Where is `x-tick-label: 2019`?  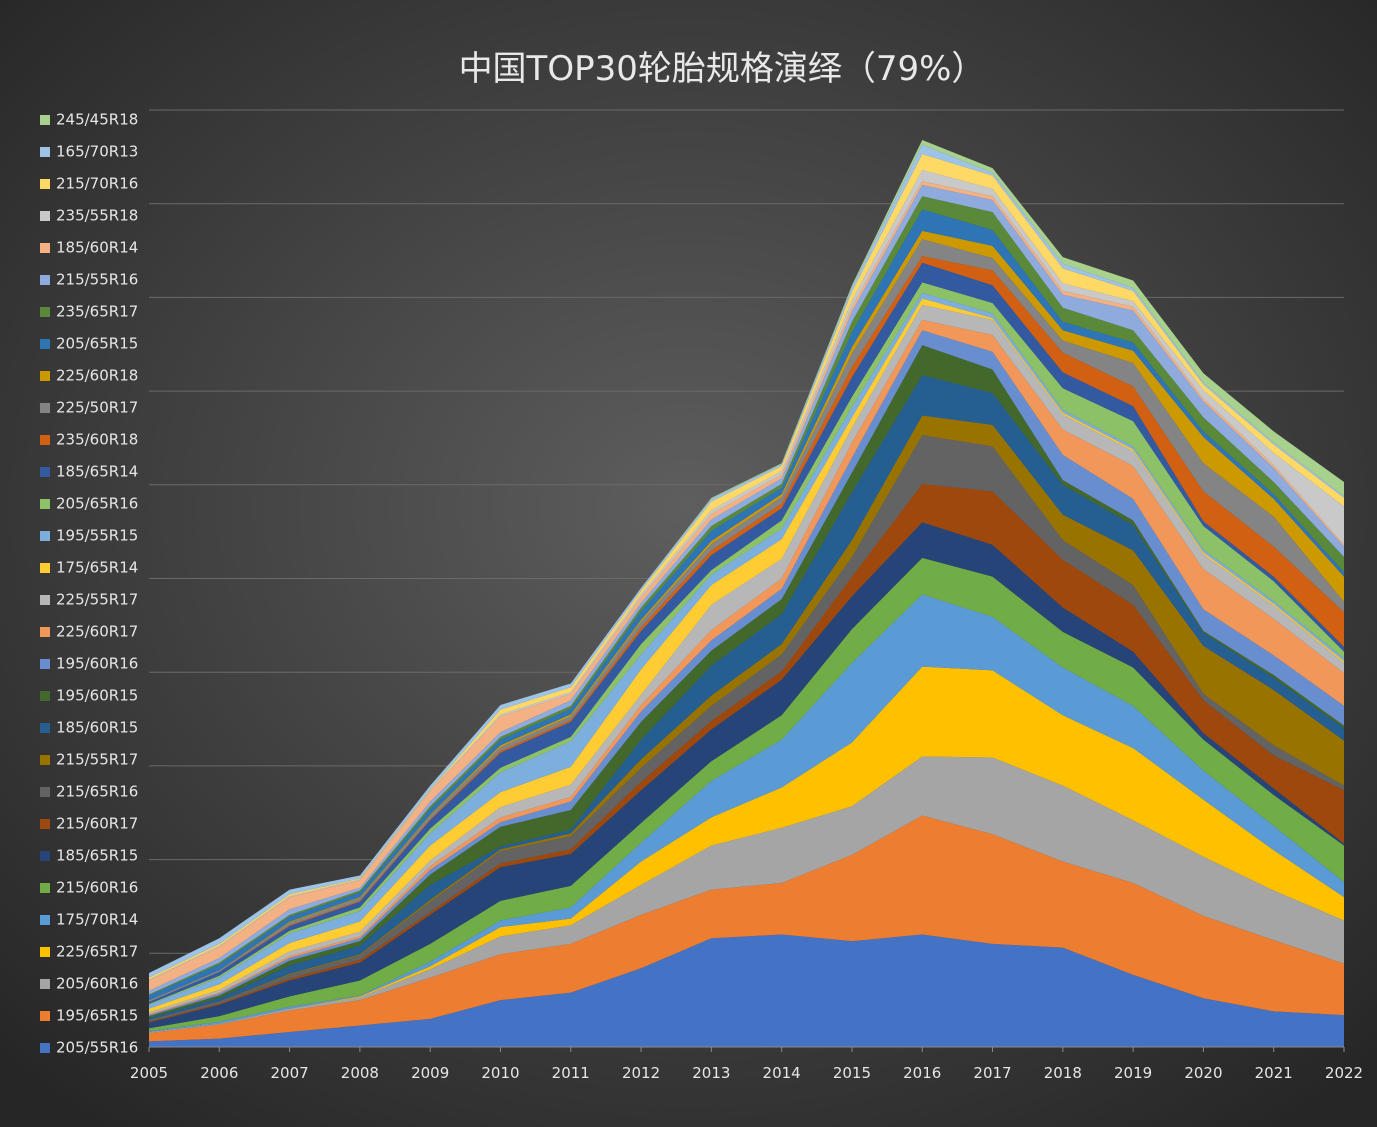
x-tick-label: 2019 is located at coordinates (1133, 1073).